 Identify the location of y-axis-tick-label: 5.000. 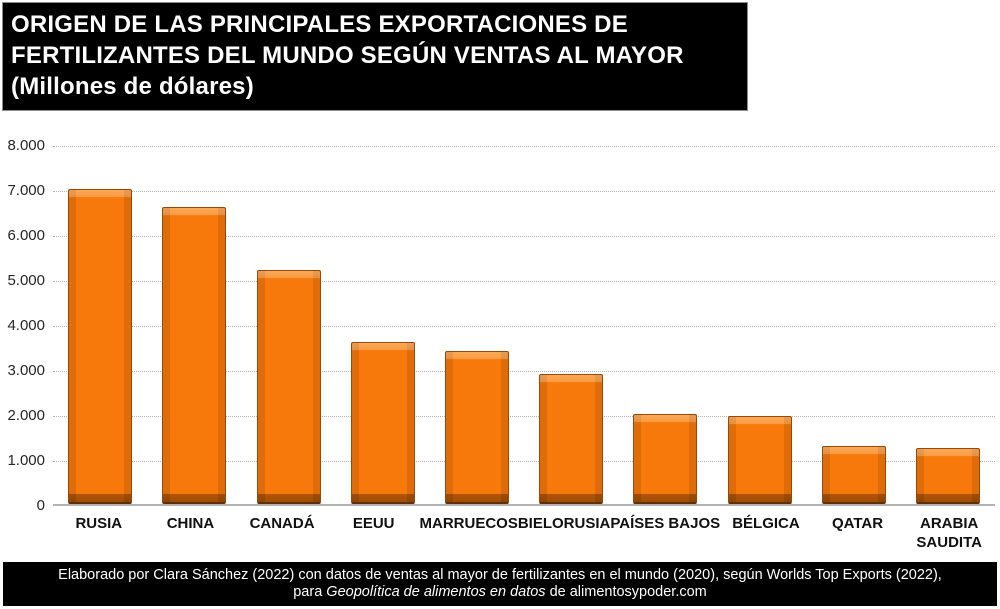
(26, 280).